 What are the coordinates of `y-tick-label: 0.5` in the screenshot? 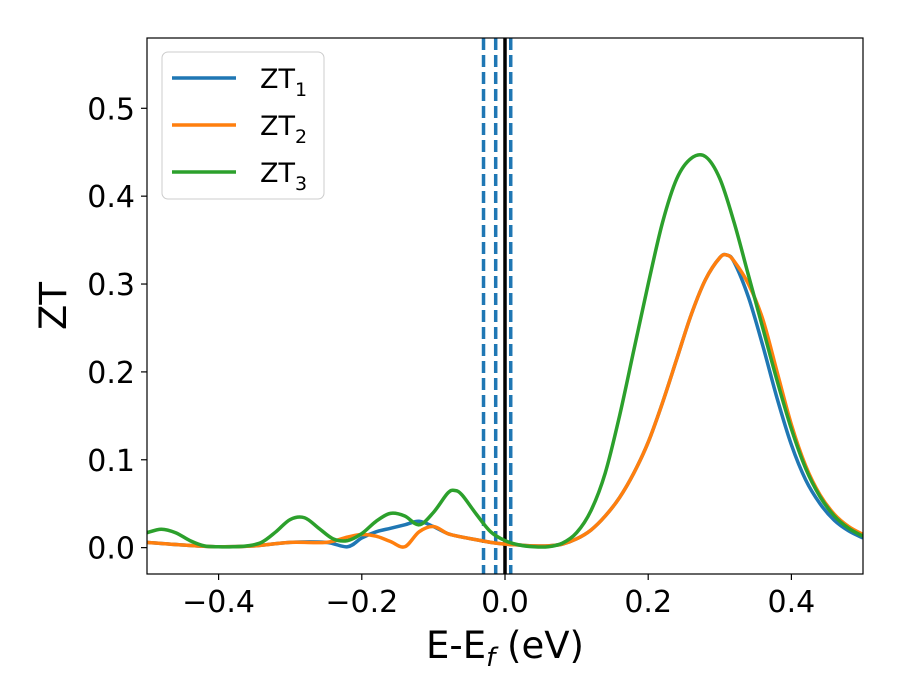 It's located at (111, 109).